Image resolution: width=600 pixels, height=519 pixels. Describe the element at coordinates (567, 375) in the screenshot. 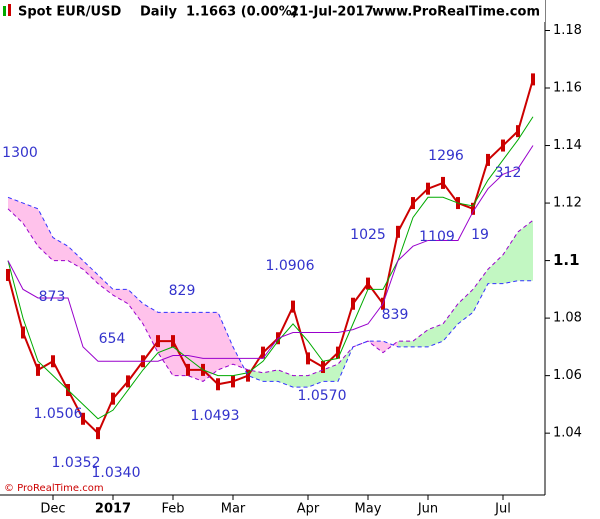

I see `y-tick-label: 1.06` at that location.